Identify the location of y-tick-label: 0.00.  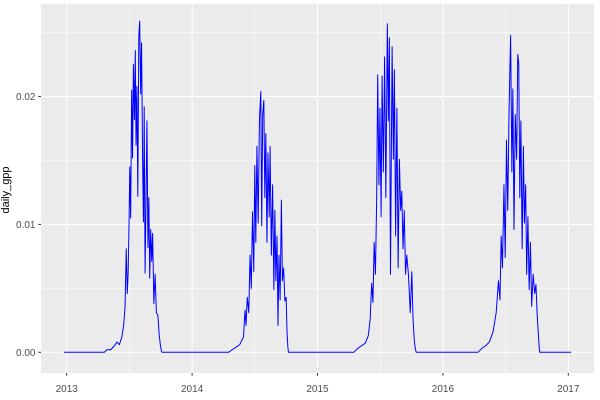
(26, 353).